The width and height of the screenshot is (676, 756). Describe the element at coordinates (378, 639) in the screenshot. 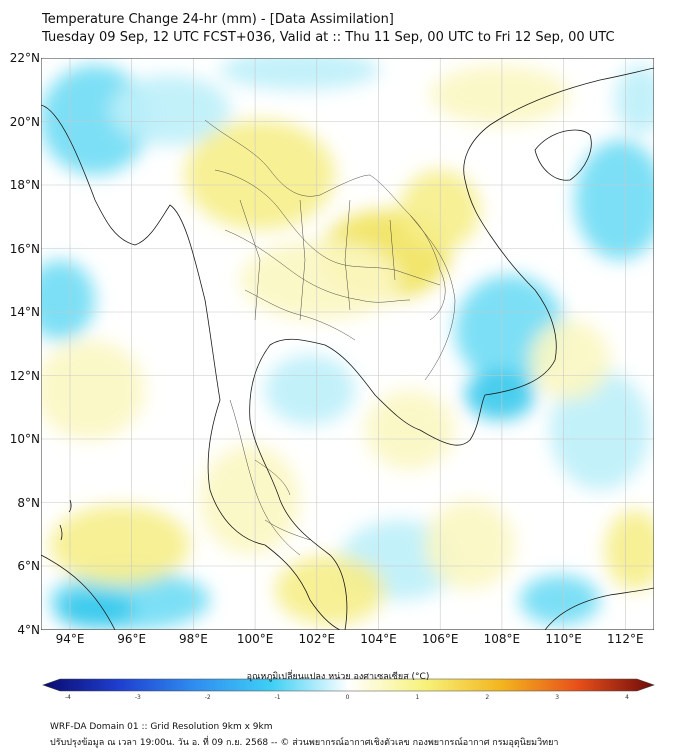

I see `lon-label: 104°E` at that location.